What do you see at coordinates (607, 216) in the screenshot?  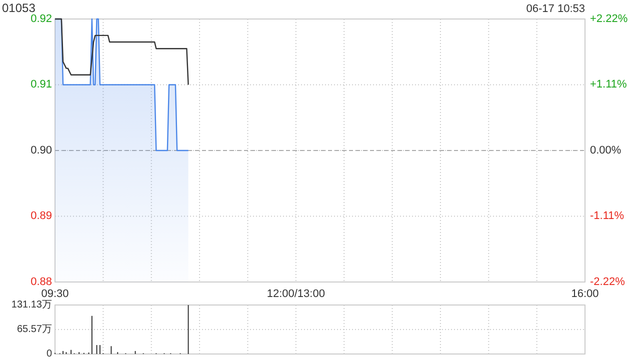 I see `y2-tick-label: -1.11%` at bounding box center [607, 216].